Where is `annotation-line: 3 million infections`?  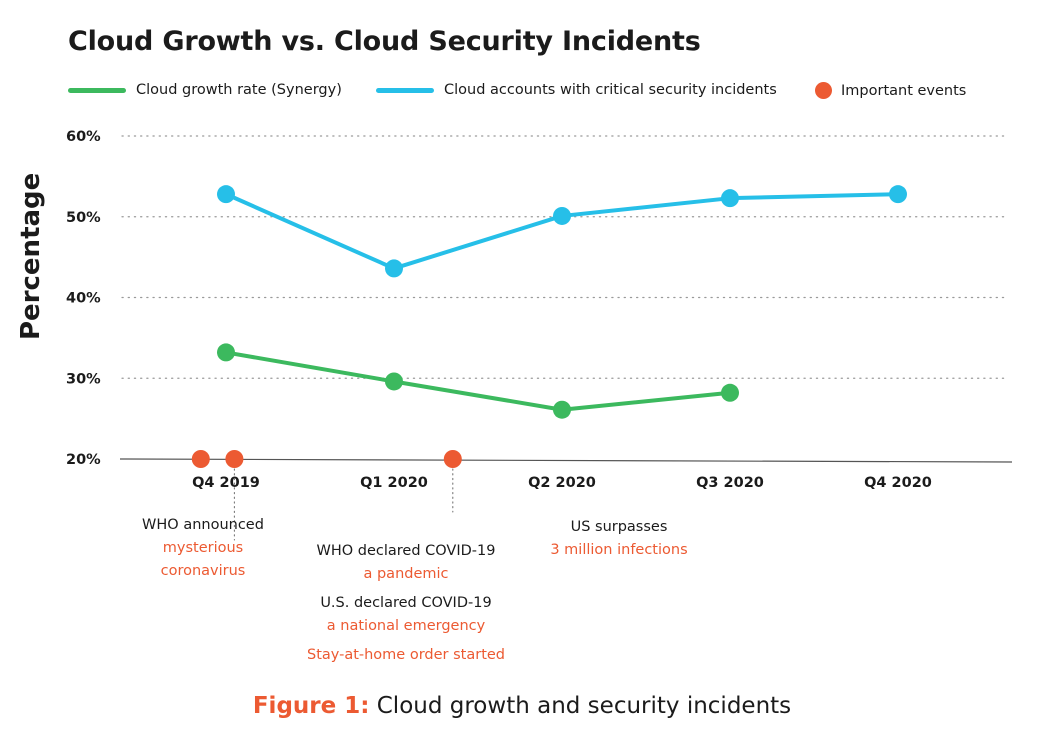
annotation-line: 3 million infections is located at coordinates (619, 550).